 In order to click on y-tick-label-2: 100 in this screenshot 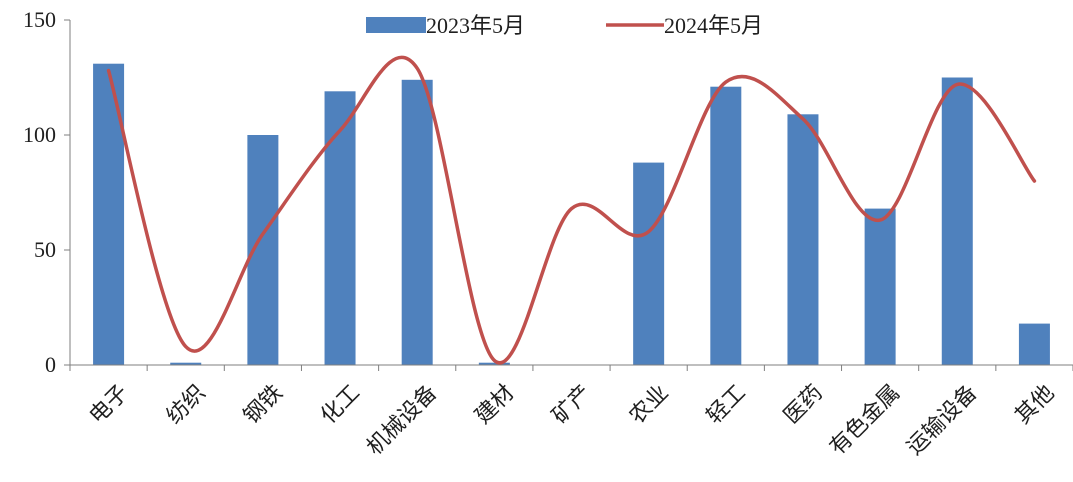, I will do `click(39, 134)`.